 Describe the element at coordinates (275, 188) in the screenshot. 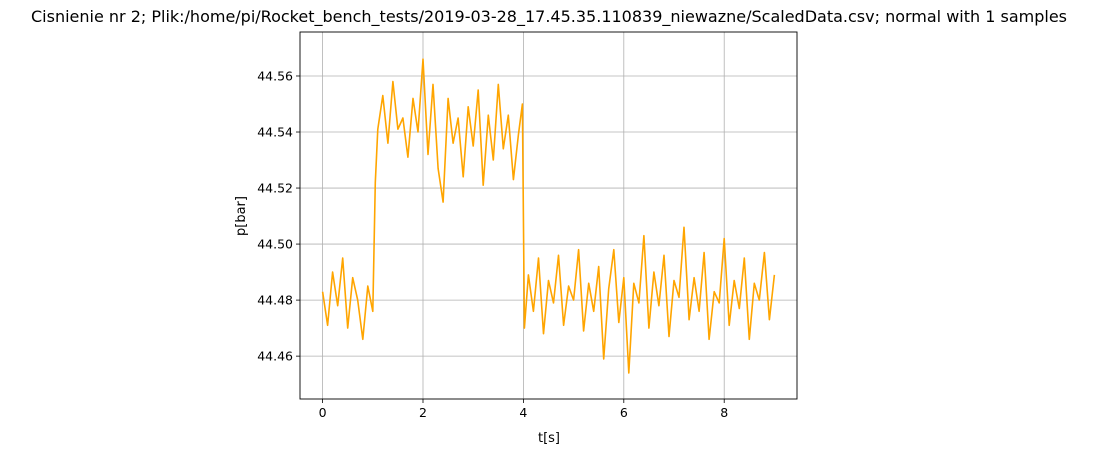

I see `y-tick-label: 44.52` at that location.